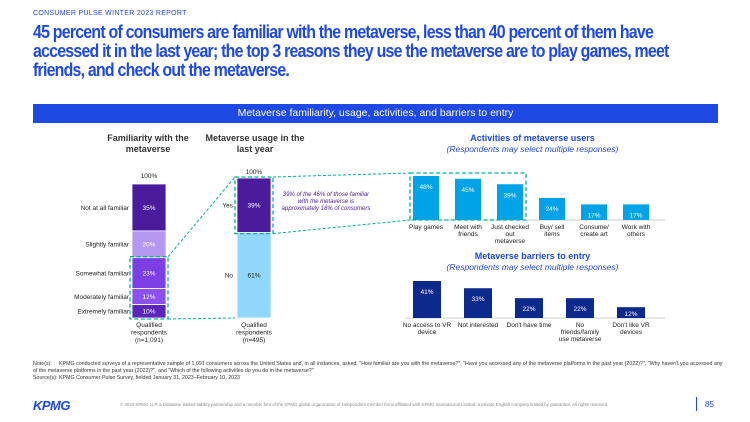  I want to click on activities-category-label: Consume/, so click(594, 227).